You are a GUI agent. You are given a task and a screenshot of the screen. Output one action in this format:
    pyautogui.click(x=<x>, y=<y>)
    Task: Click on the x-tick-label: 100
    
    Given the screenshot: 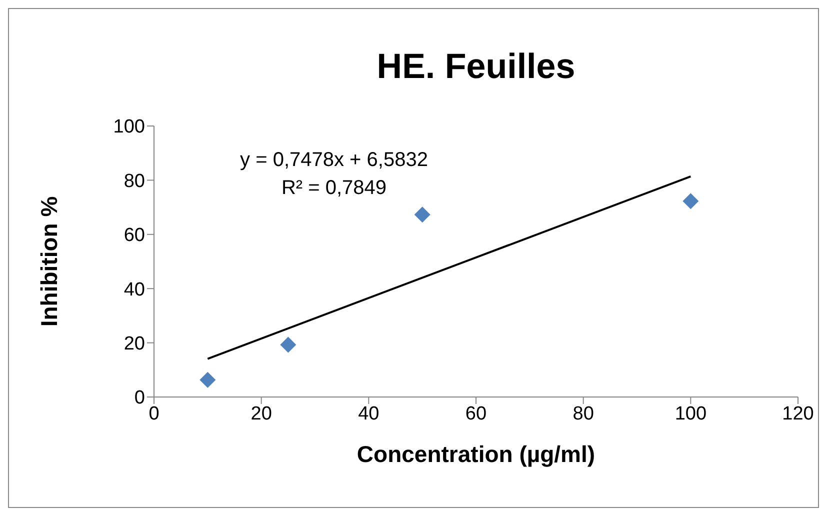 What is the action you would take?
    pyautogui.click(x=690, y=413)
    